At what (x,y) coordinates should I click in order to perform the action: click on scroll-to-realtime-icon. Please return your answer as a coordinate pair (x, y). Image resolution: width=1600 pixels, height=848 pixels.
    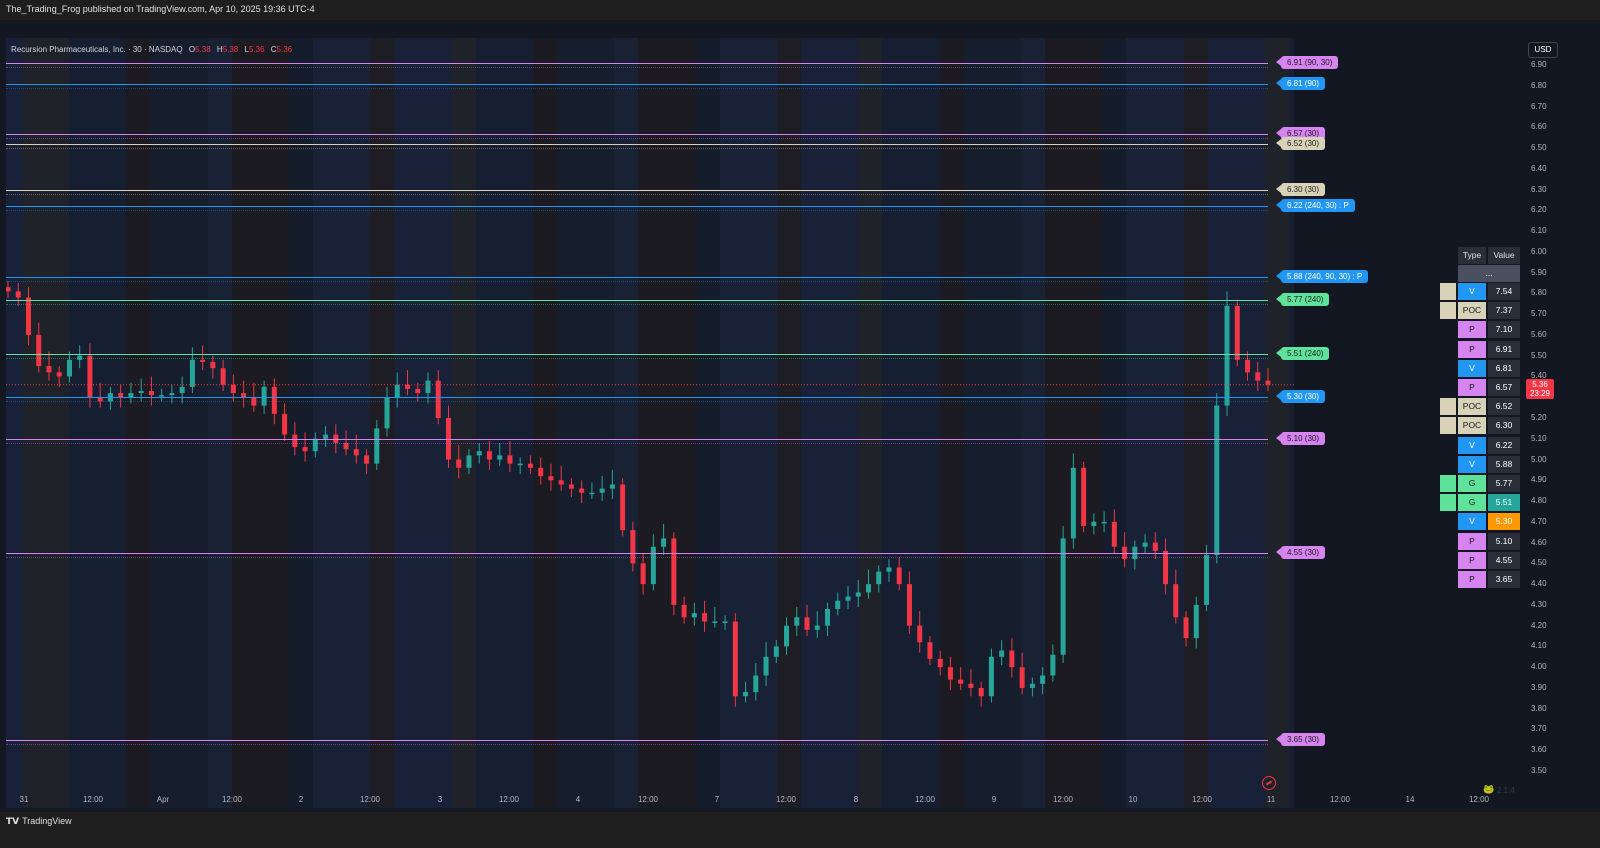
    Looking at the image, I should click on (1269, 783).